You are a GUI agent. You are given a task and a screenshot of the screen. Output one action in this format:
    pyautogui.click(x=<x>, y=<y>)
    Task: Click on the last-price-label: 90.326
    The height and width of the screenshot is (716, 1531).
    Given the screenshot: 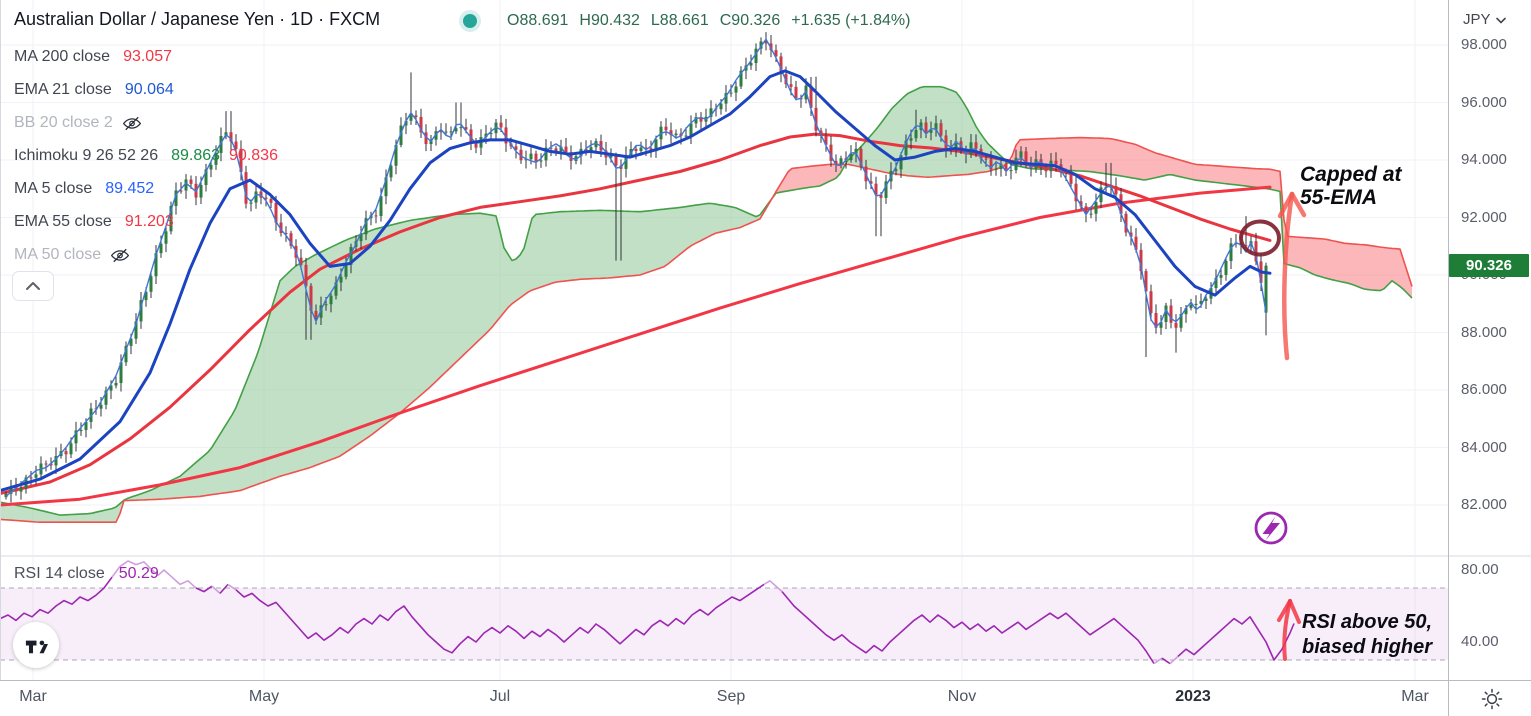 What is the action you would take?
    pyautogui.click(x=1489, y=265)
    